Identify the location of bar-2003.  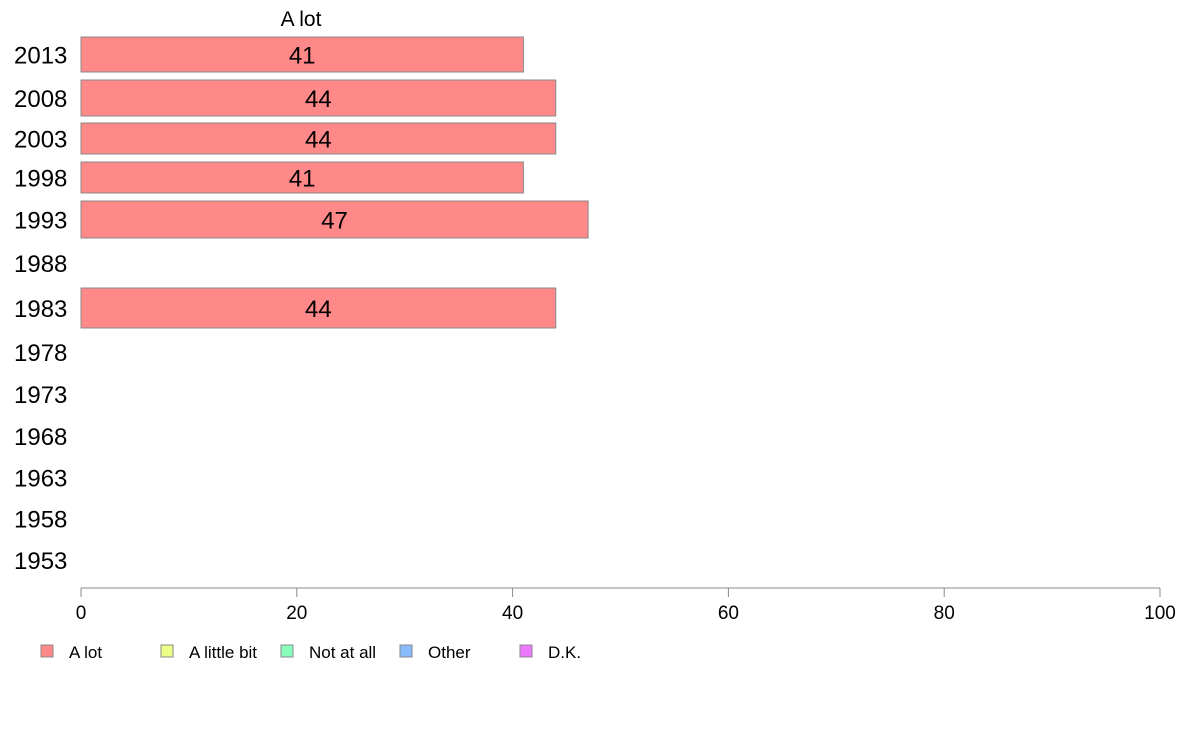
(318, 138).